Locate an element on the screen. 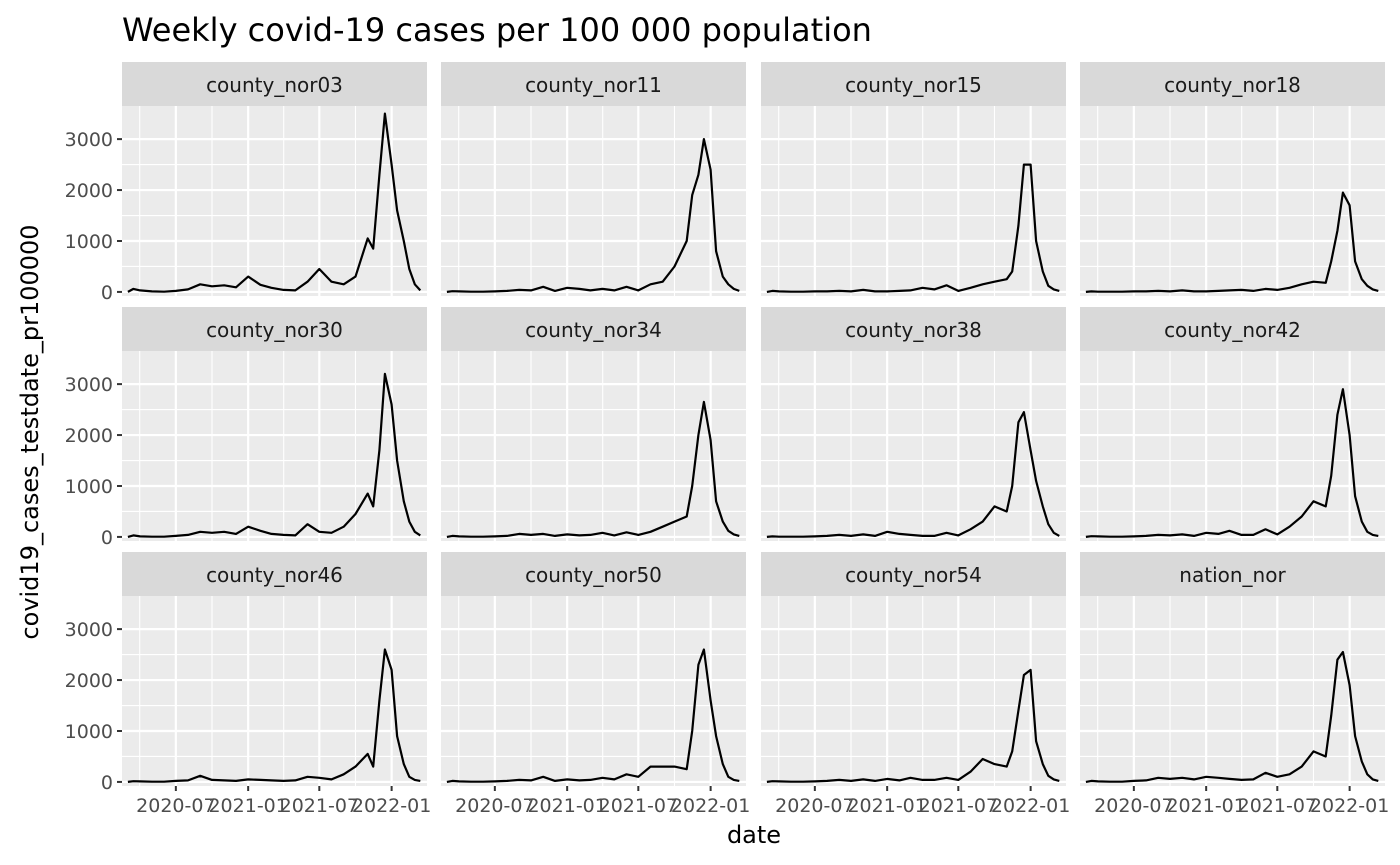  facet-panel: county_nor54 is located at coordinates (913, 669).